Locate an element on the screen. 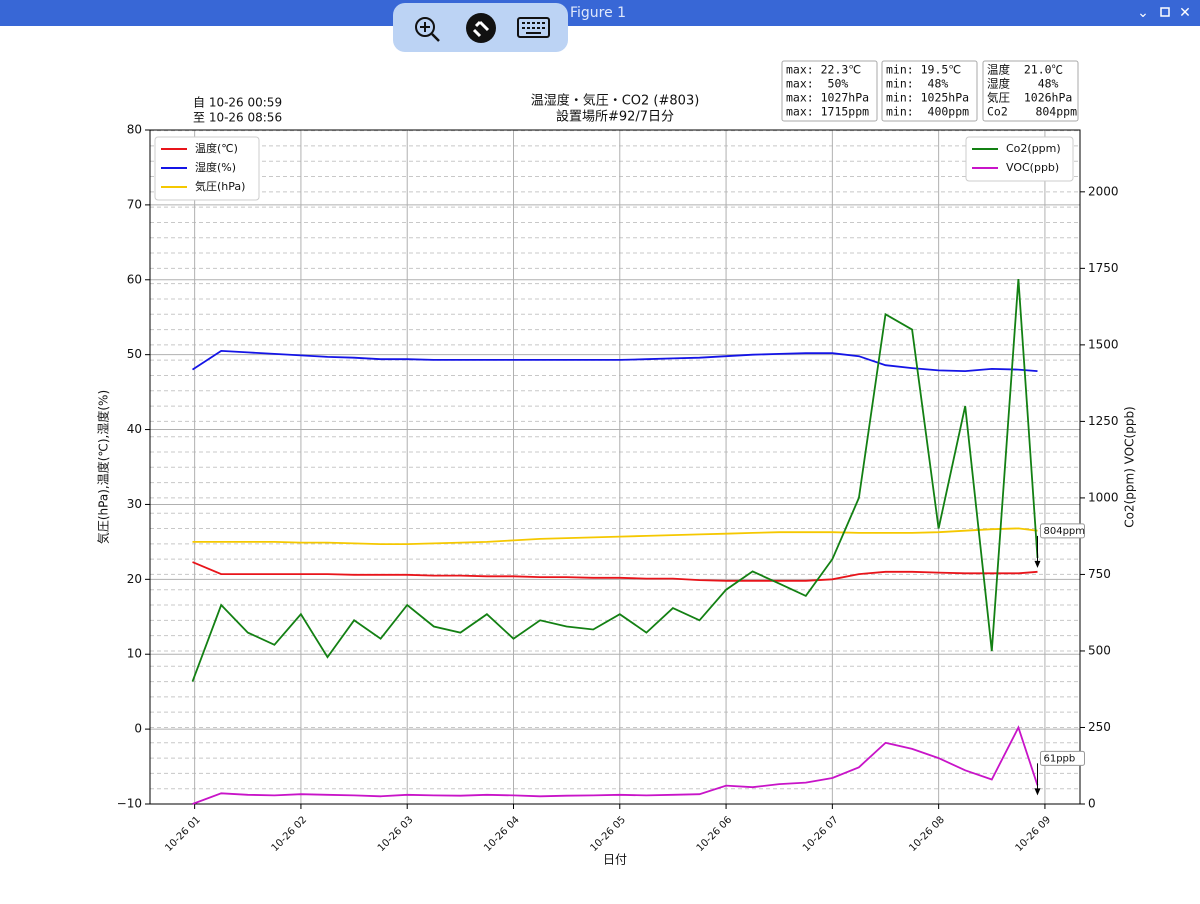 This screenshot has width=1200, height=904. close-button: ✕ is located at coordinates (1185, 13).